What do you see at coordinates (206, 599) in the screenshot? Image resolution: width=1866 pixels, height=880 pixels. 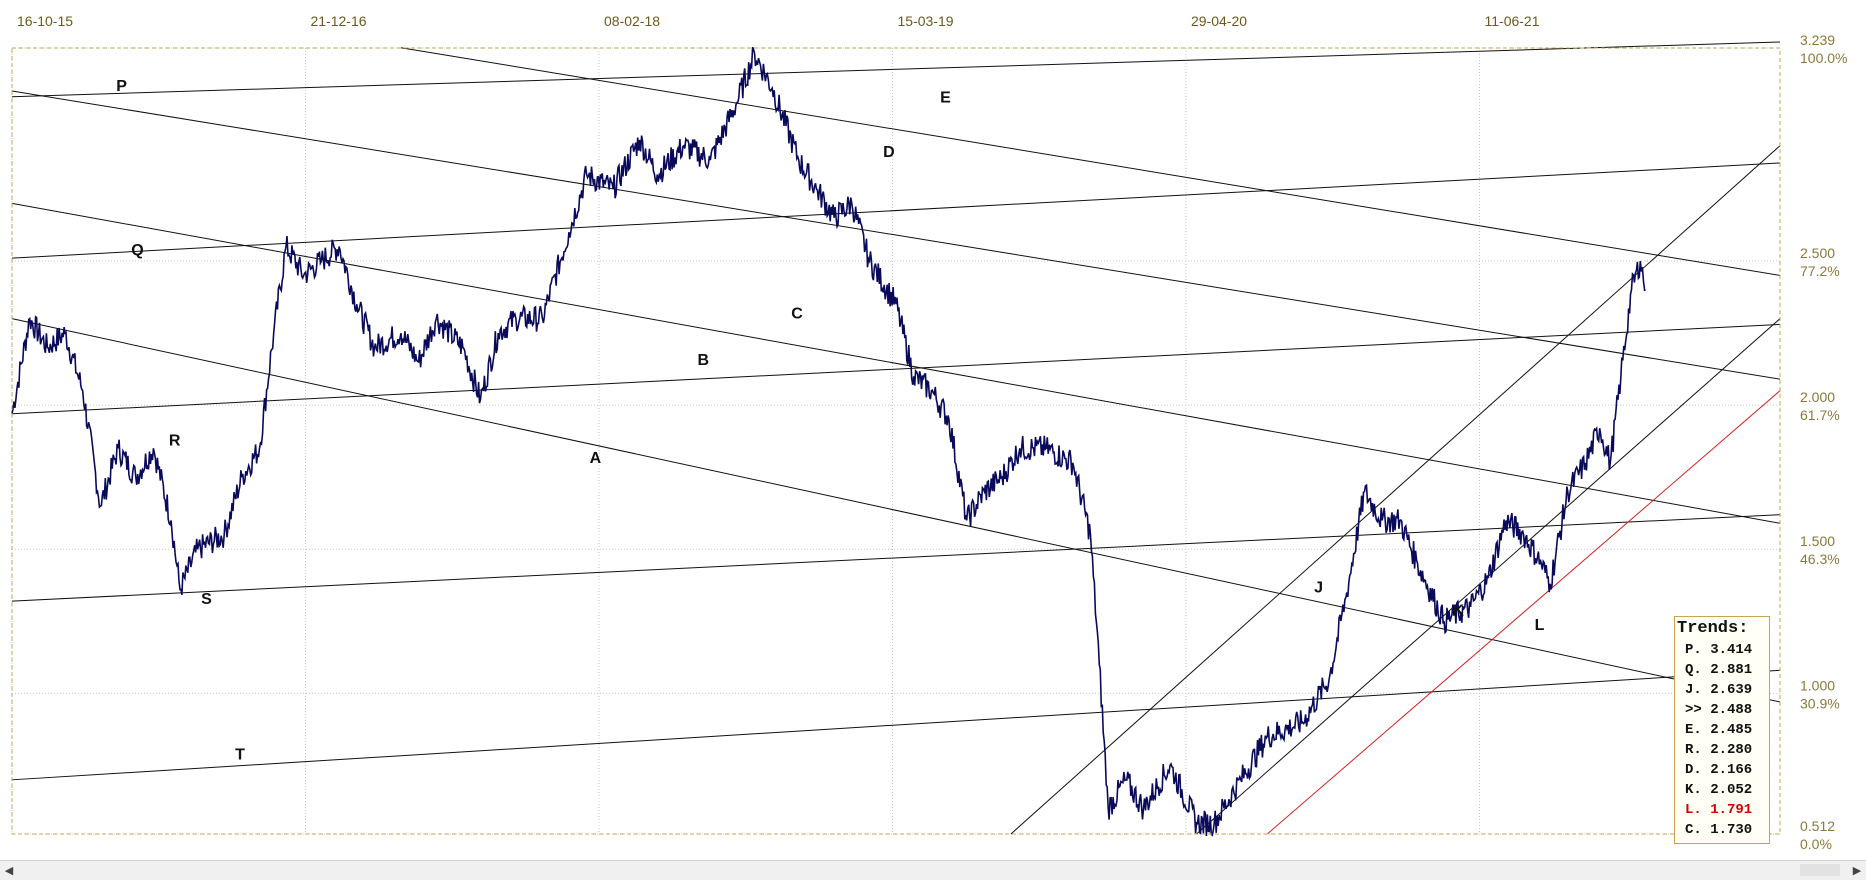 I see `trend-label-s: S` at bounding box center [206, 599].